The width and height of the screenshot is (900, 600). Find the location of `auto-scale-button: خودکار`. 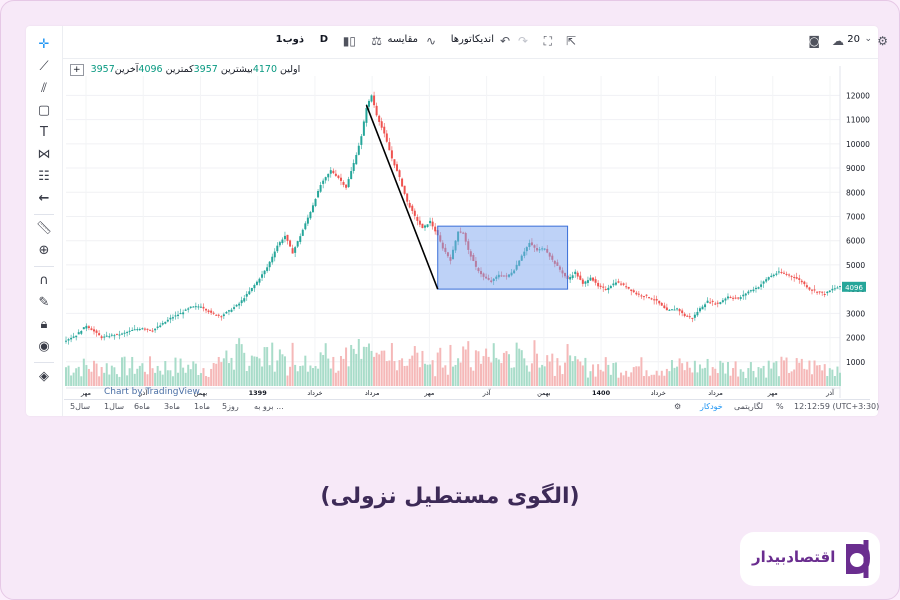

auto-scale-button: خودکار is located at coordinates (711, 406).